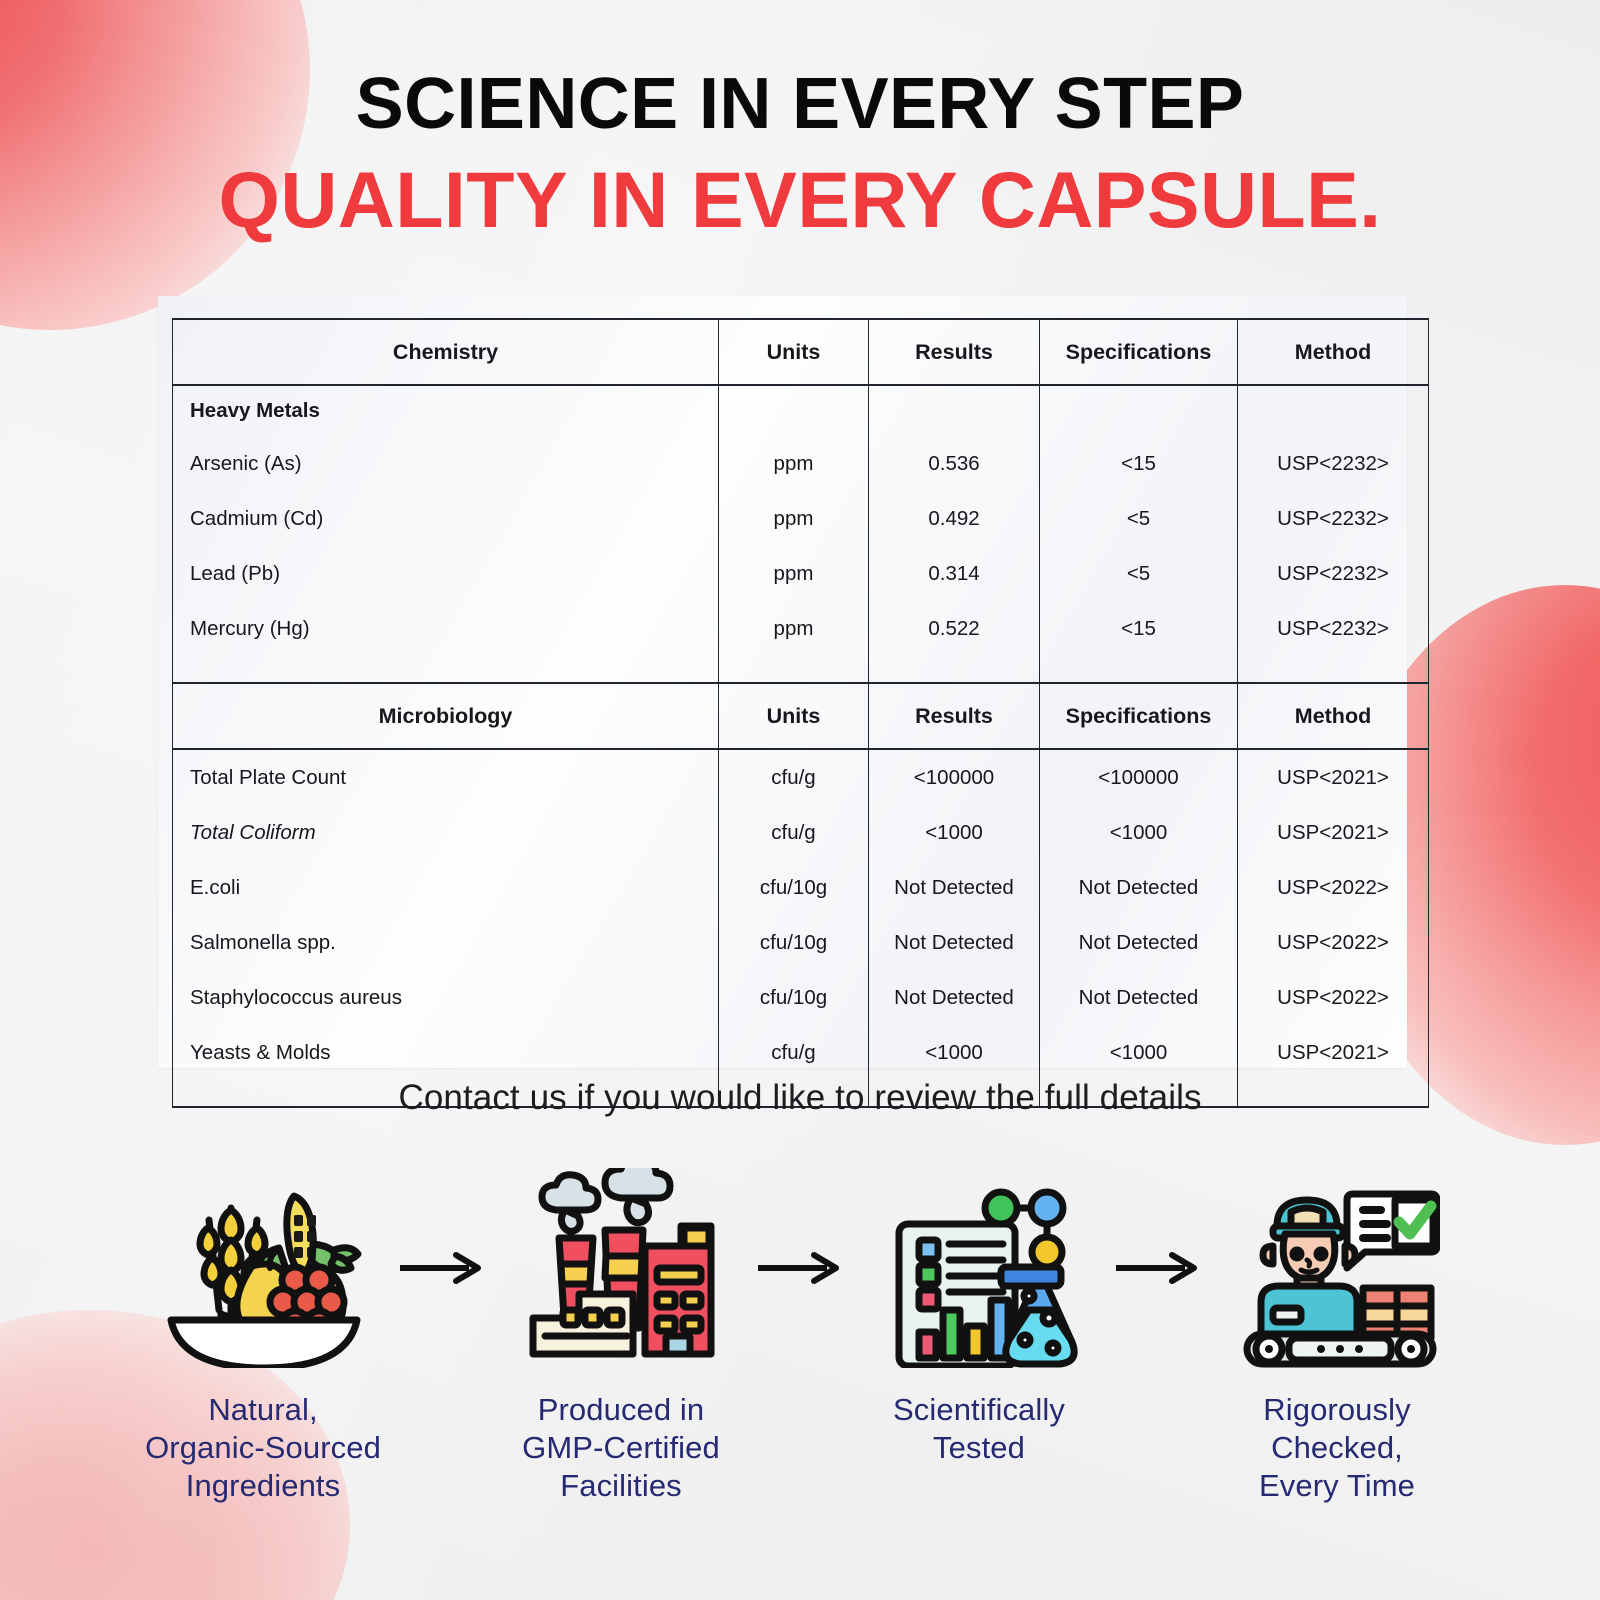 This screenshot has width=1600, height=1600. What do you see at coordinates (800, 518) in the screenshot?
I see `table-row: Cadmium (Cd) ppm 0.492 <5 USP<2232>` at bounding box center [800, 518].